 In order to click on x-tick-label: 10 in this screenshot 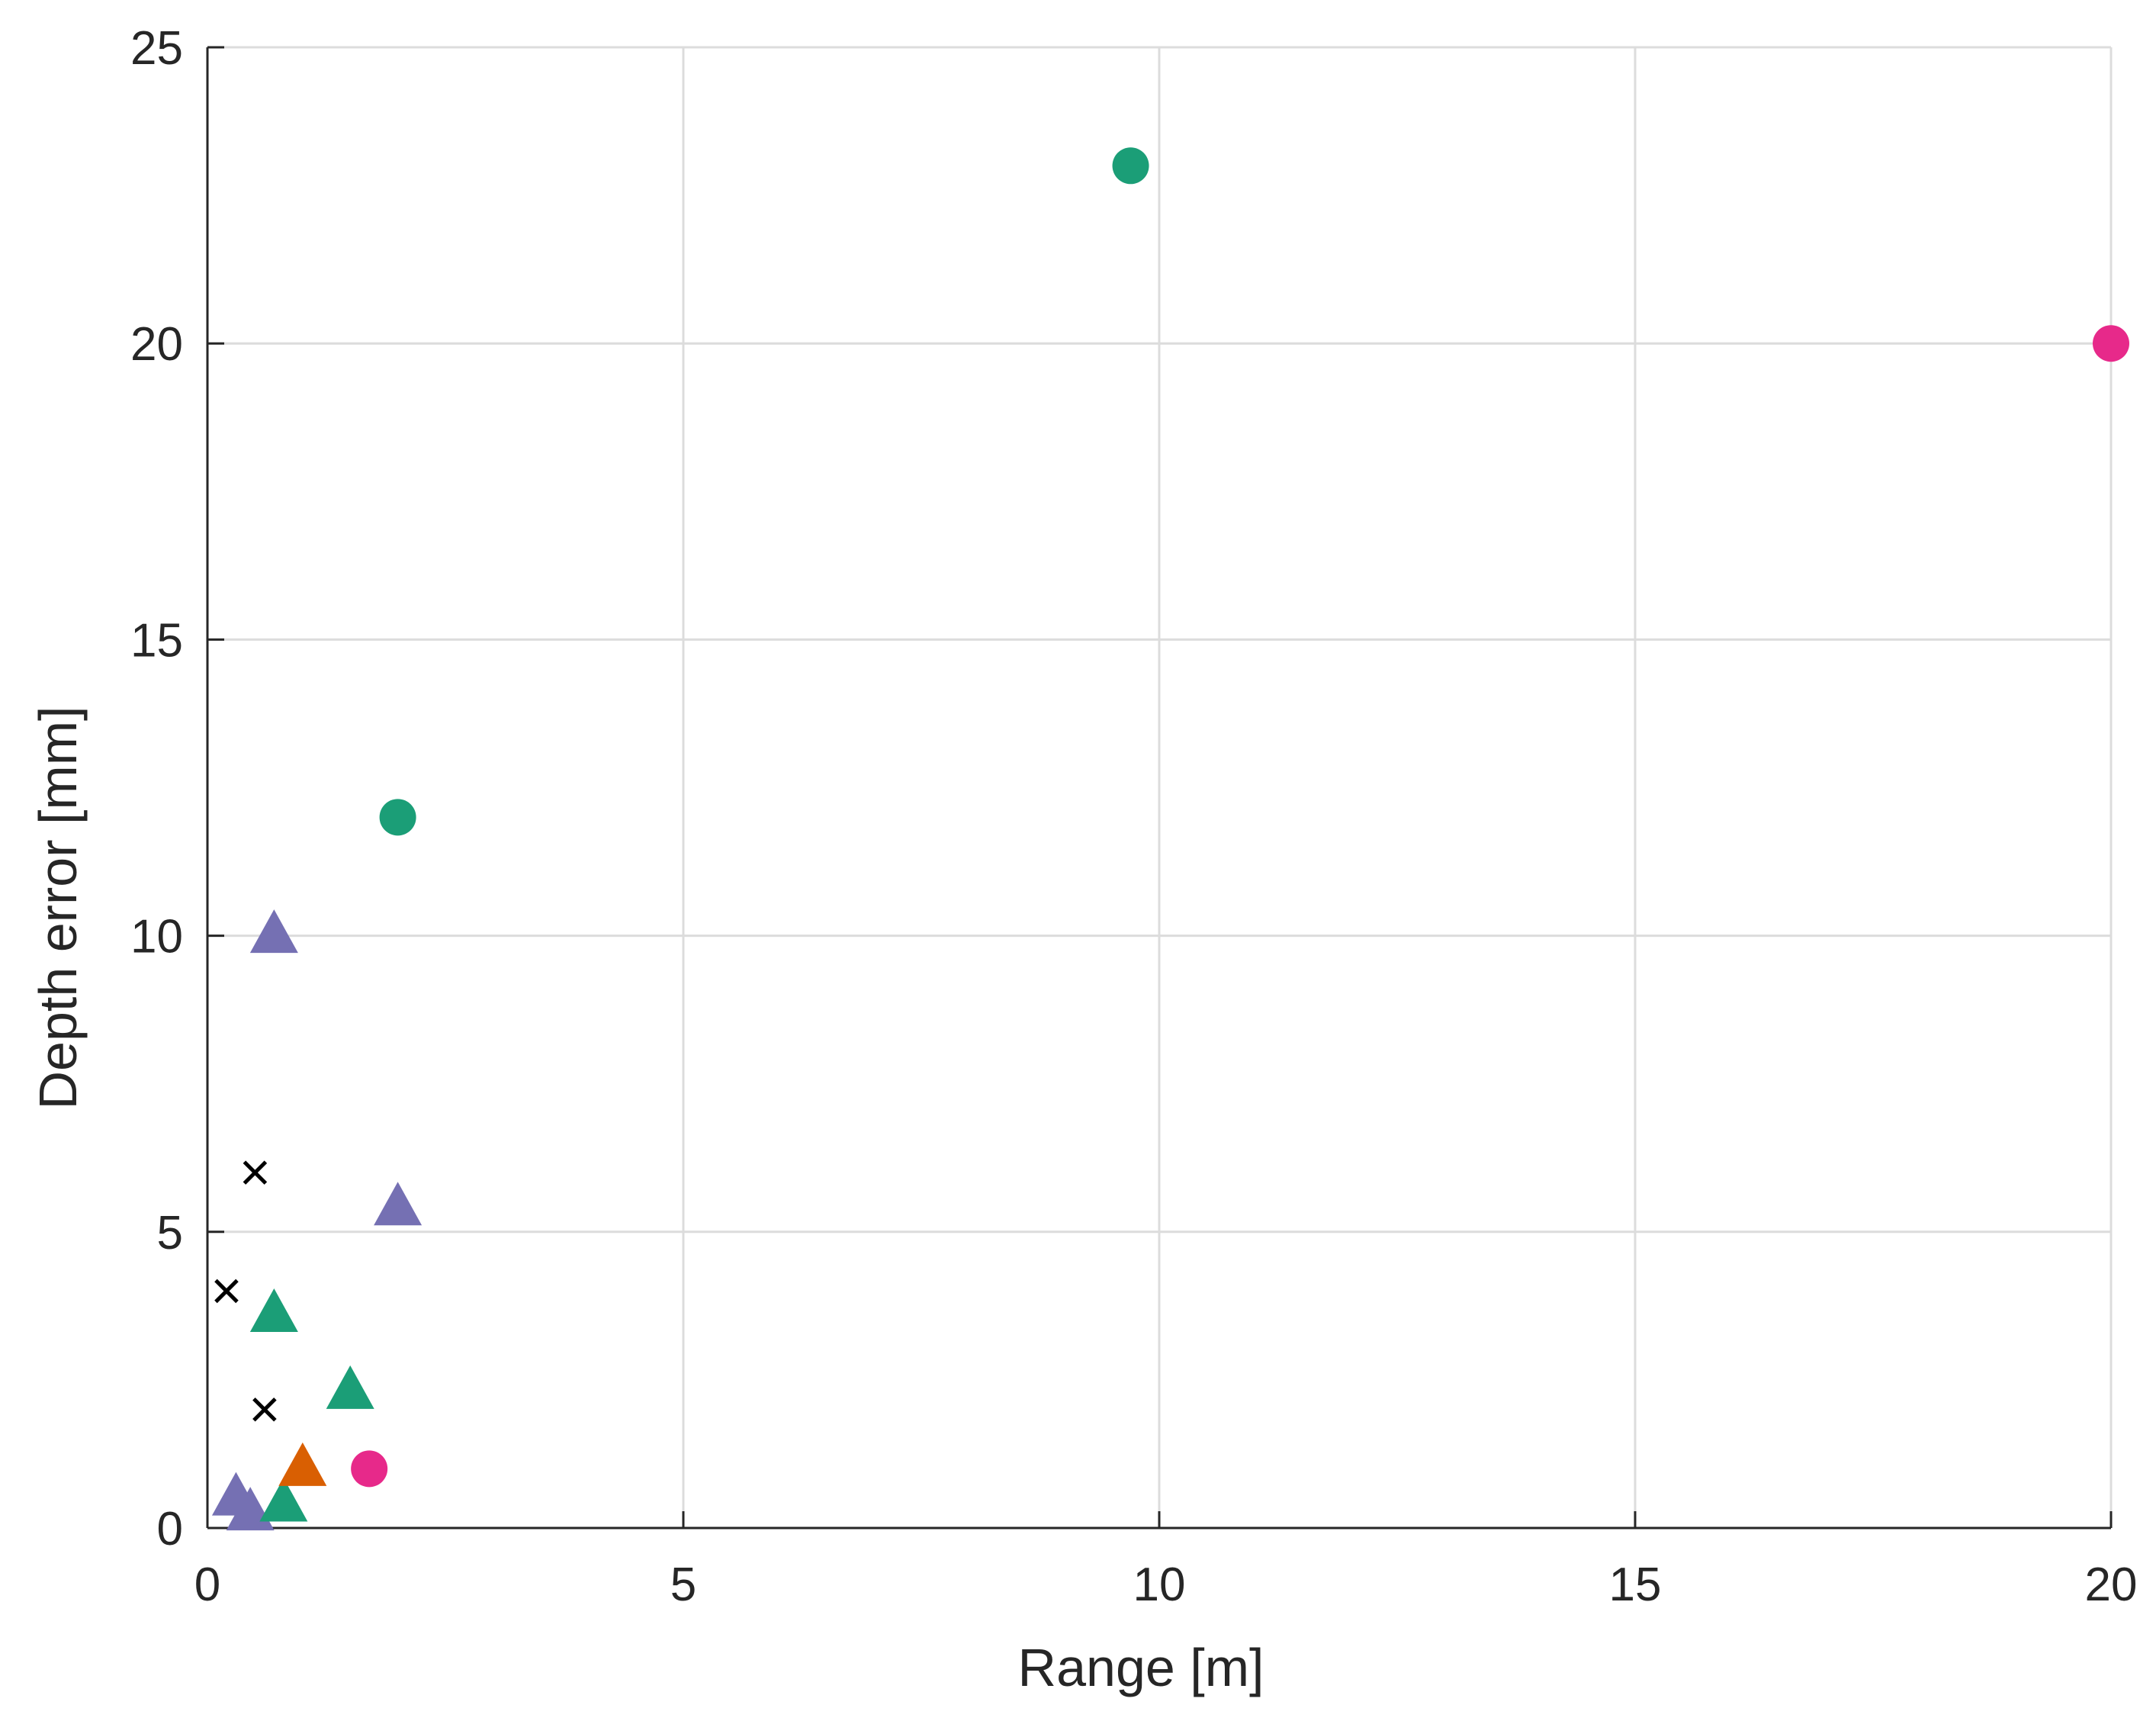, I will do `click(1159, 1585)`.